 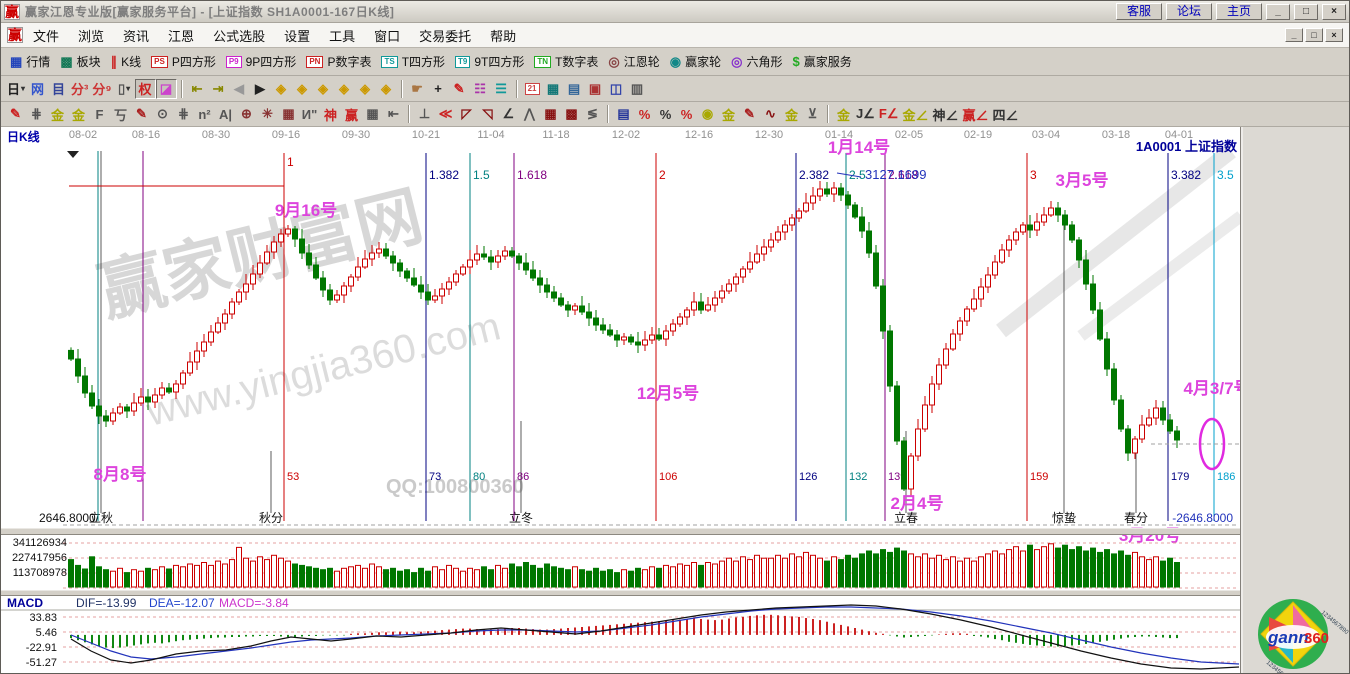 I want to click on menu-item-江恩: 江恩, so click(x=181, y=36).